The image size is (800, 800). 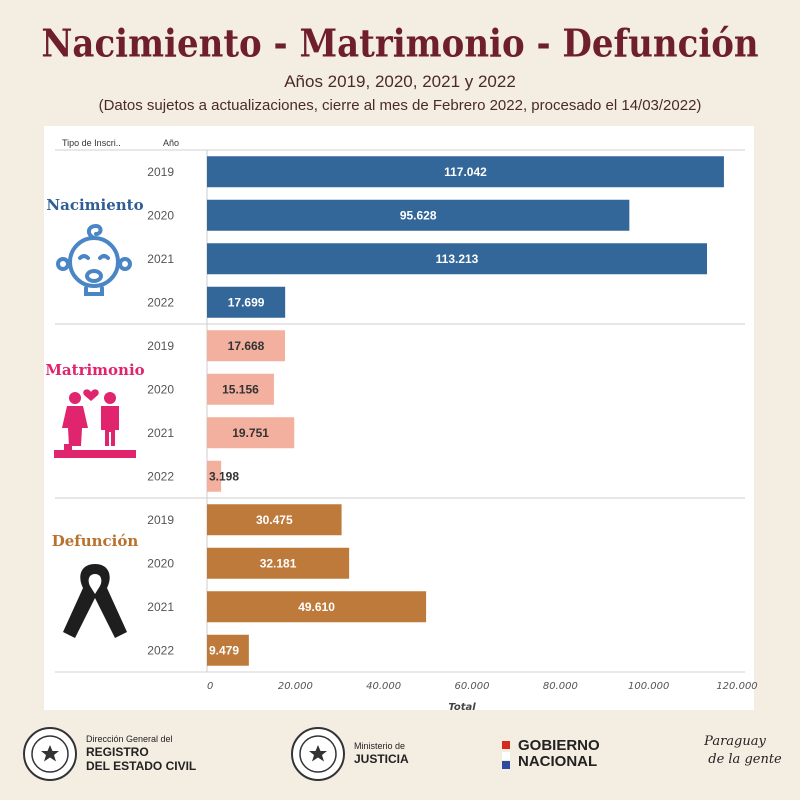 I want to click on bar-mourning-ribbon-2021, so click(x=317, y=607).